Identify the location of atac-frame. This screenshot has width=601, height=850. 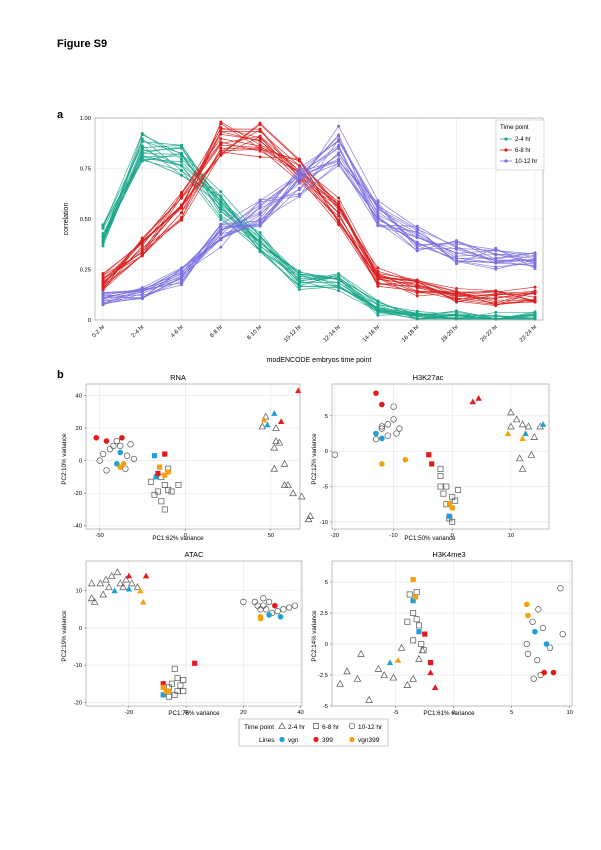
(194, 633).